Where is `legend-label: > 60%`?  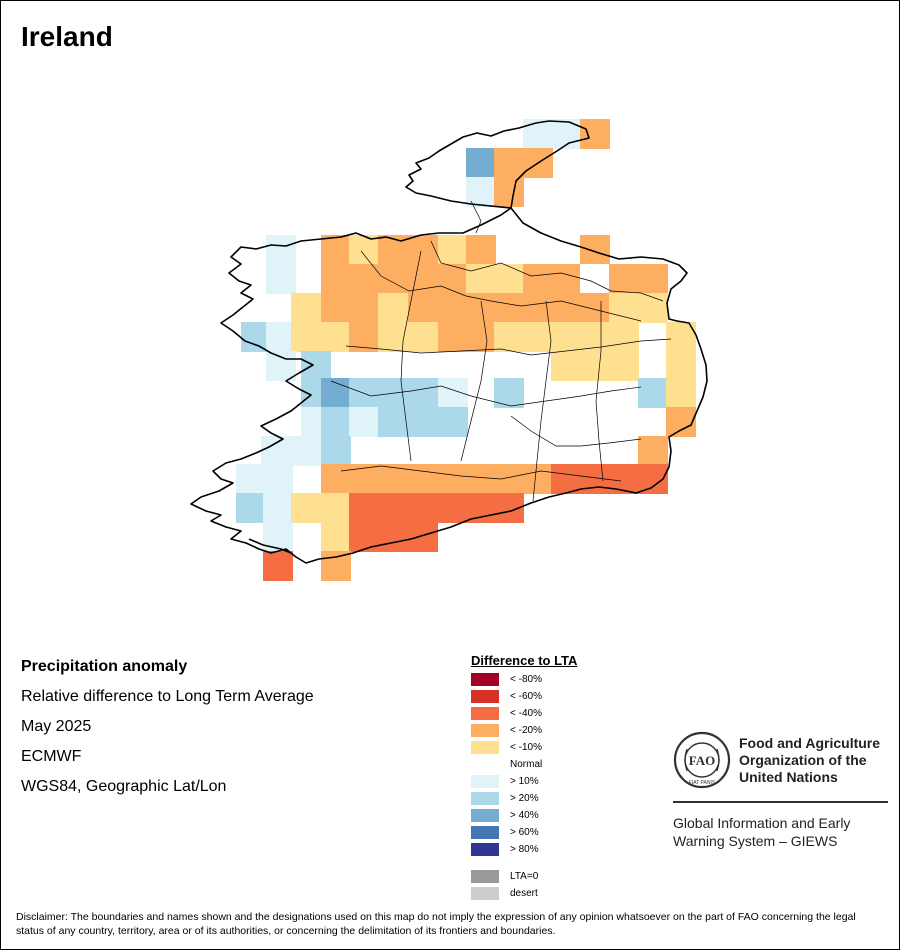
legend-label: > 60% is located at coordinates (524, 832).